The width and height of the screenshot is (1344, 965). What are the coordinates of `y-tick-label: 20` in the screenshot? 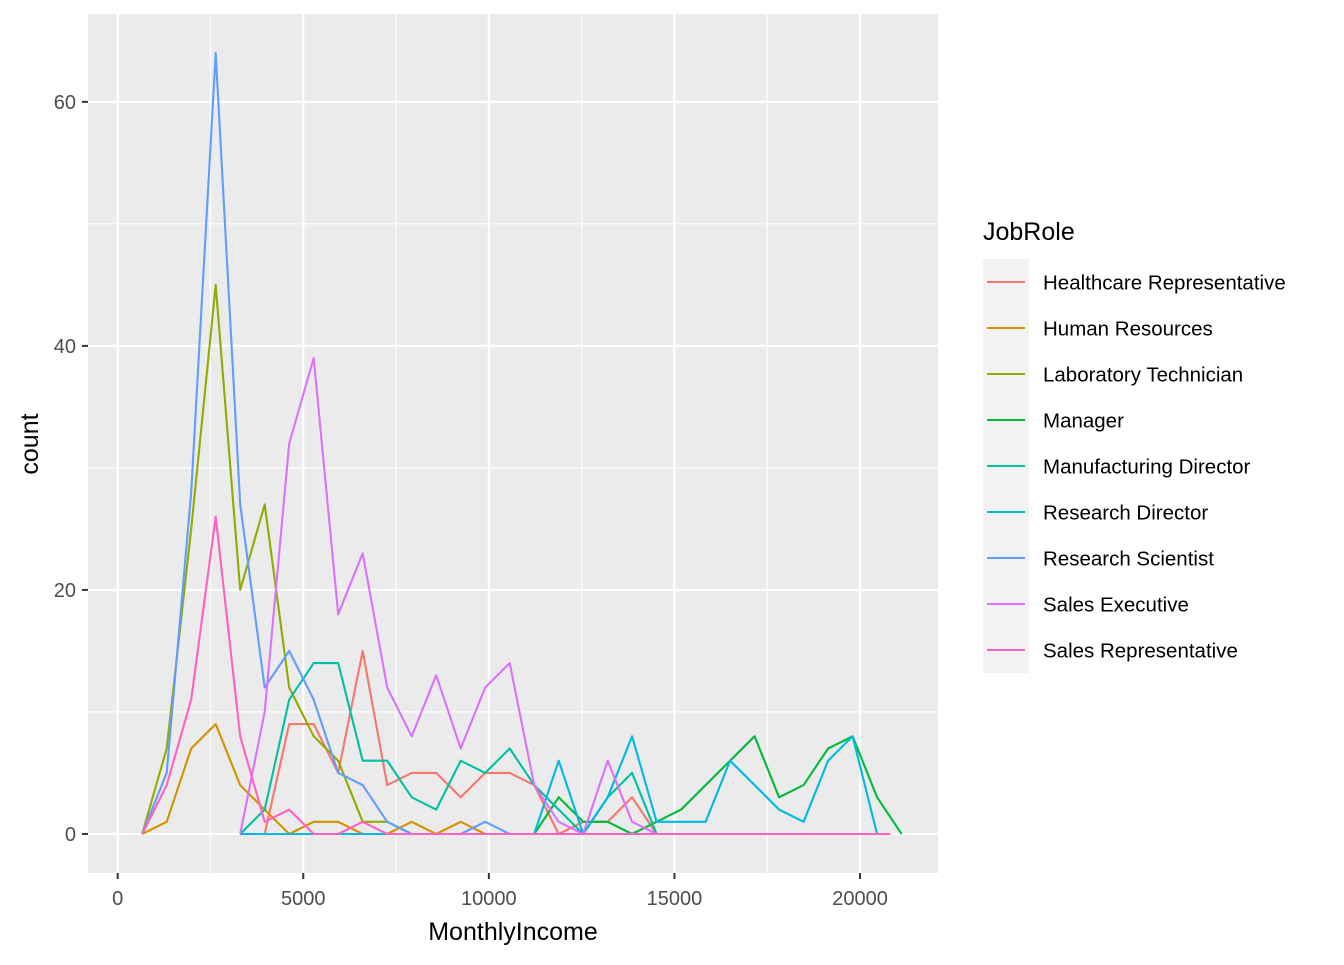 It's located at (65, 591).